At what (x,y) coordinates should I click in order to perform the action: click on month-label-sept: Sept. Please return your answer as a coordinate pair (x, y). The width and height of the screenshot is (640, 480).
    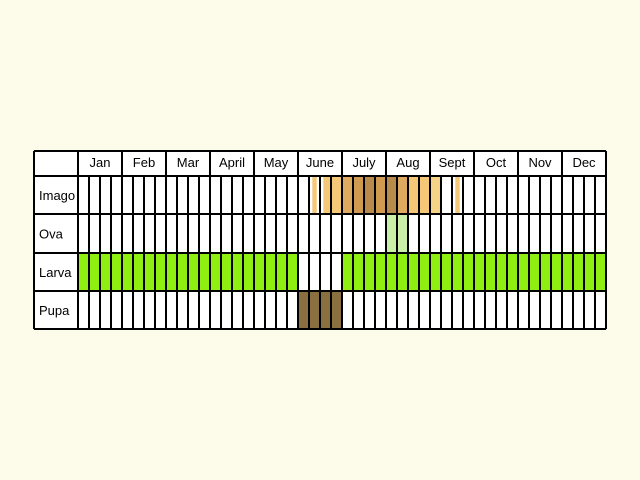
    Looking at the image, I should click on (452, 162).